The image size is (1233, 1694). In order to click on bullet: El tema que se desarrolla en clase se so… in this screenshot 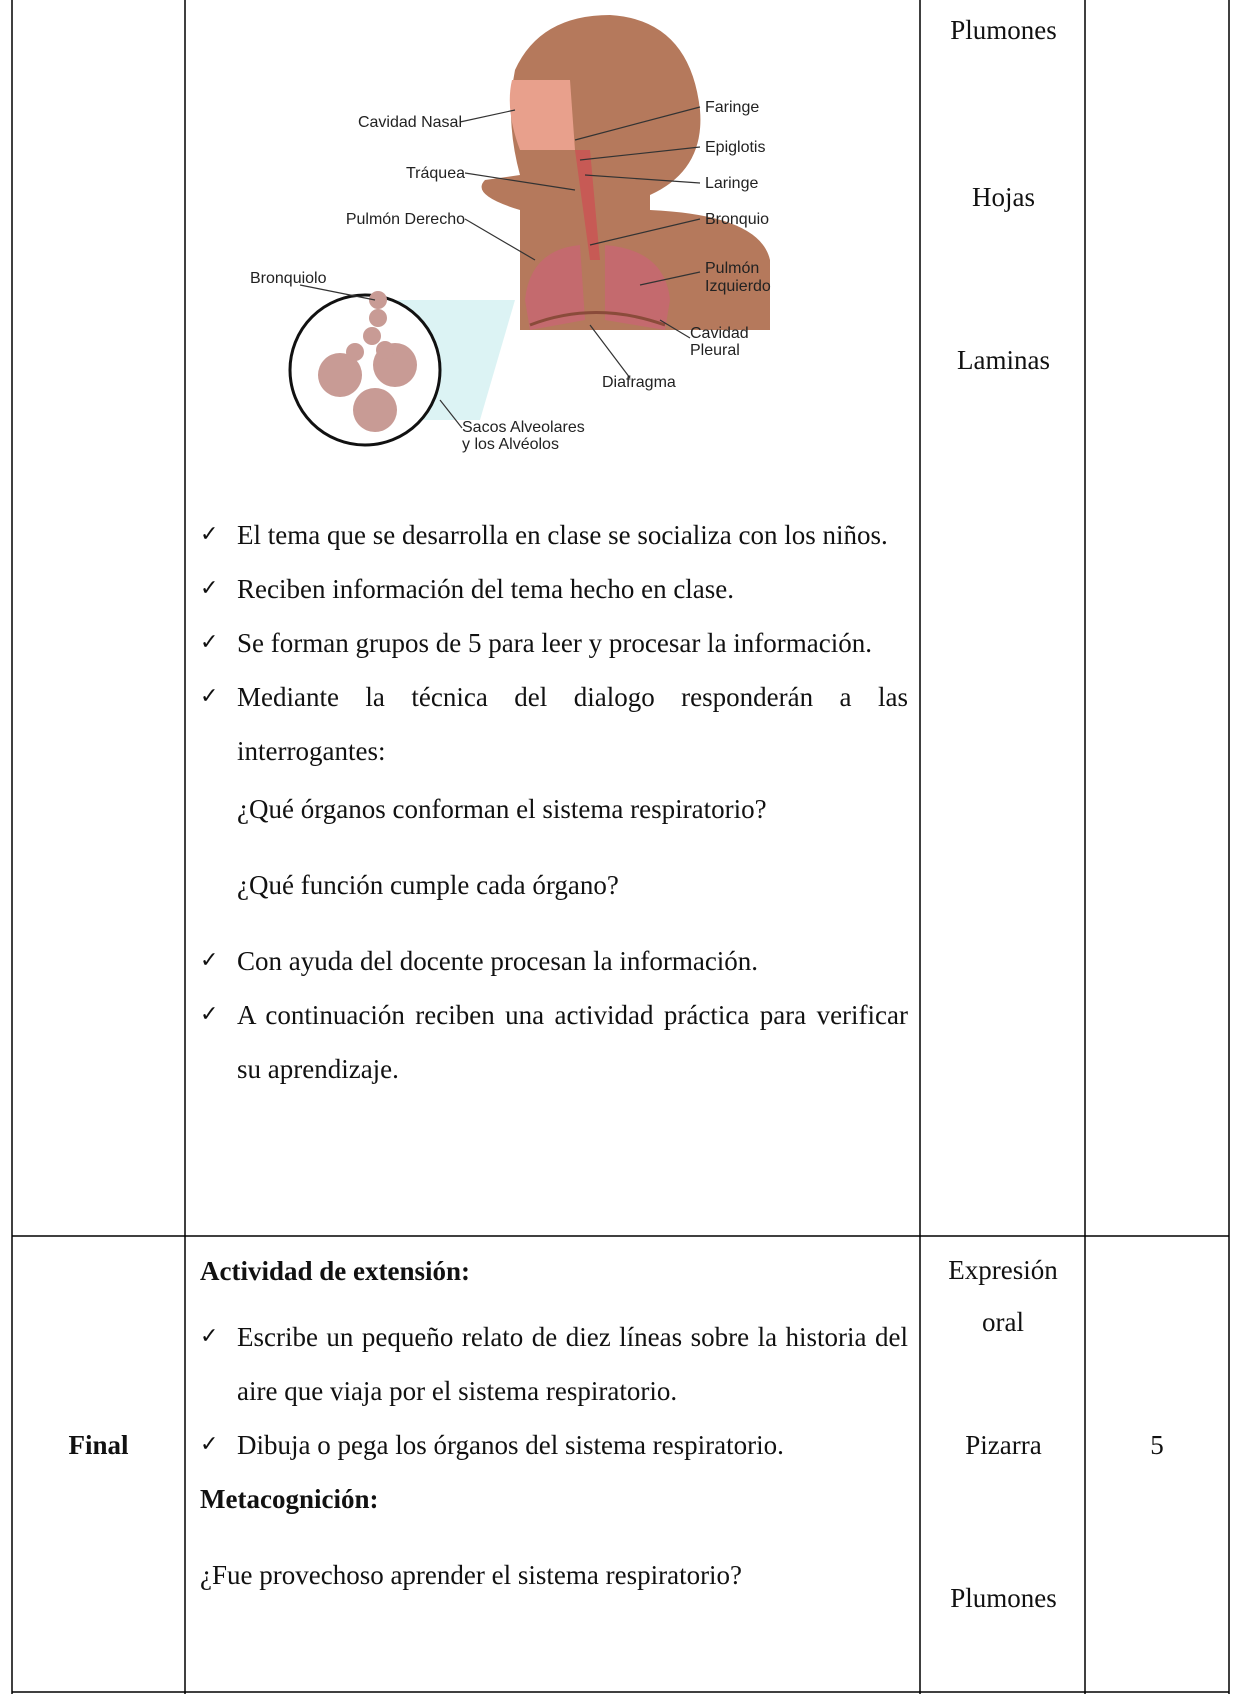, I will do `click(554, 535)`.